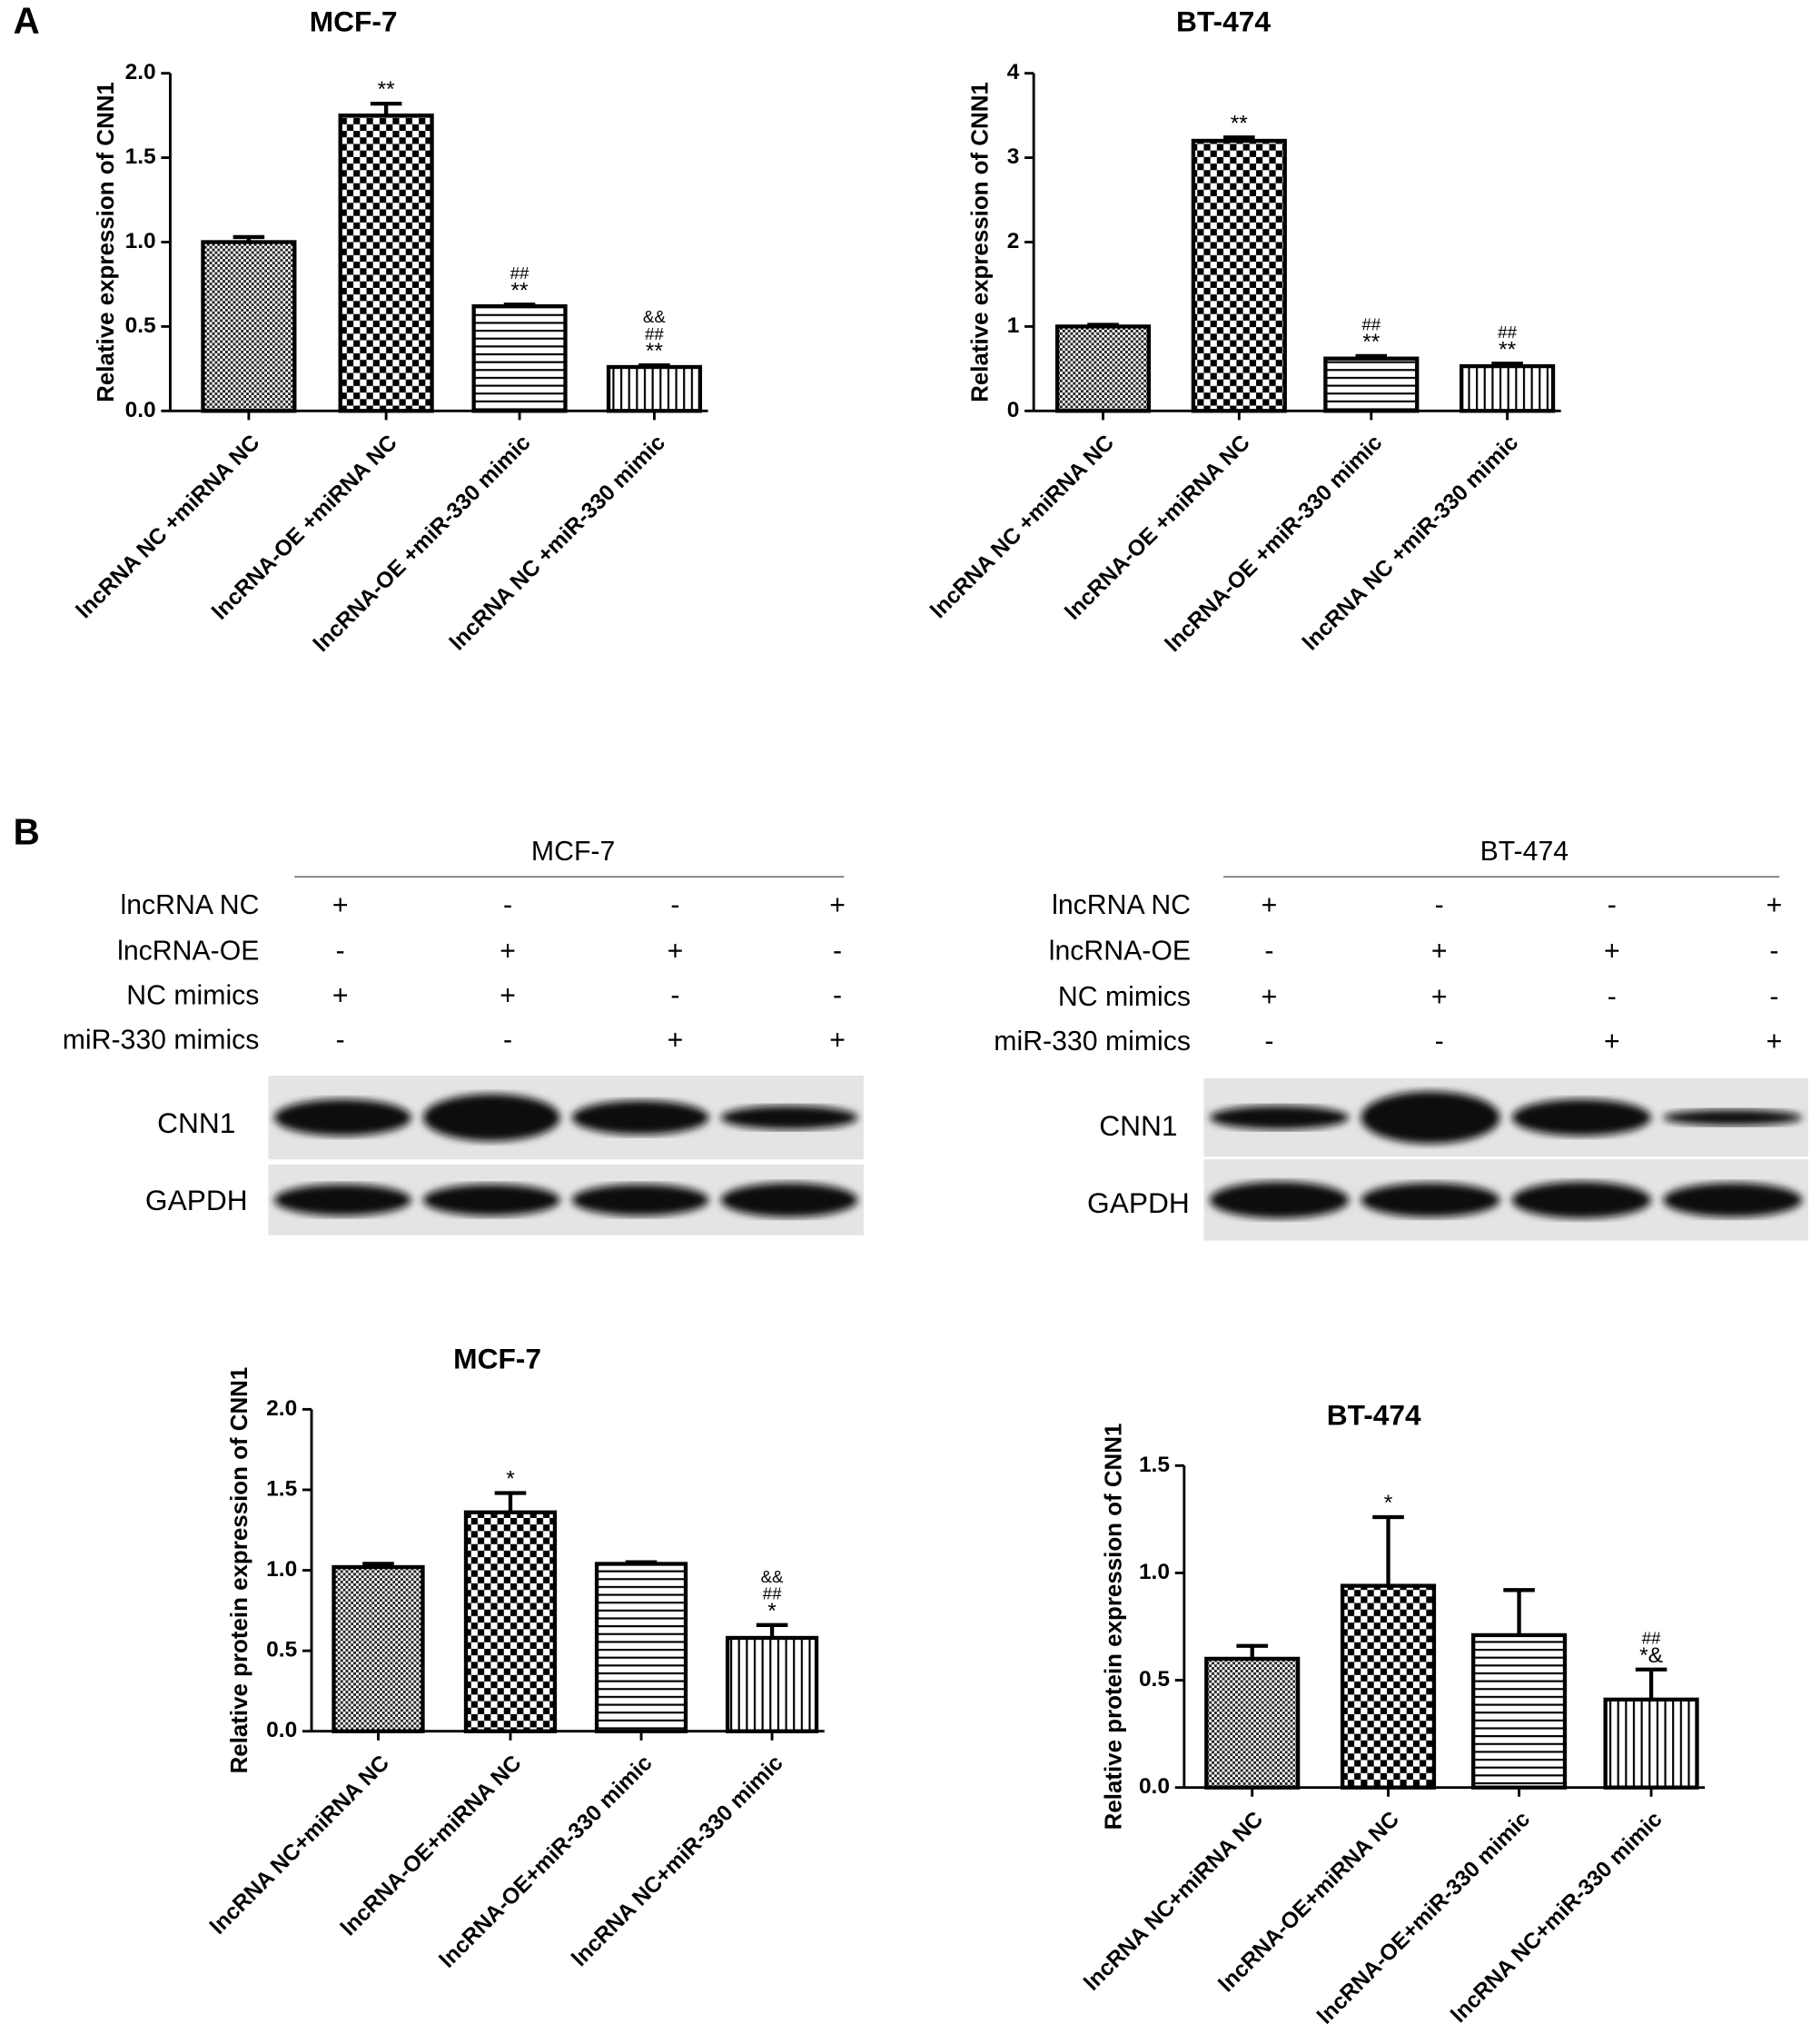 The height and width of the screenshot is (2044, 1811). Describe the element at coordinates (1013, 241) in the screenshot. I see `y-tick-label: 2` at that location.